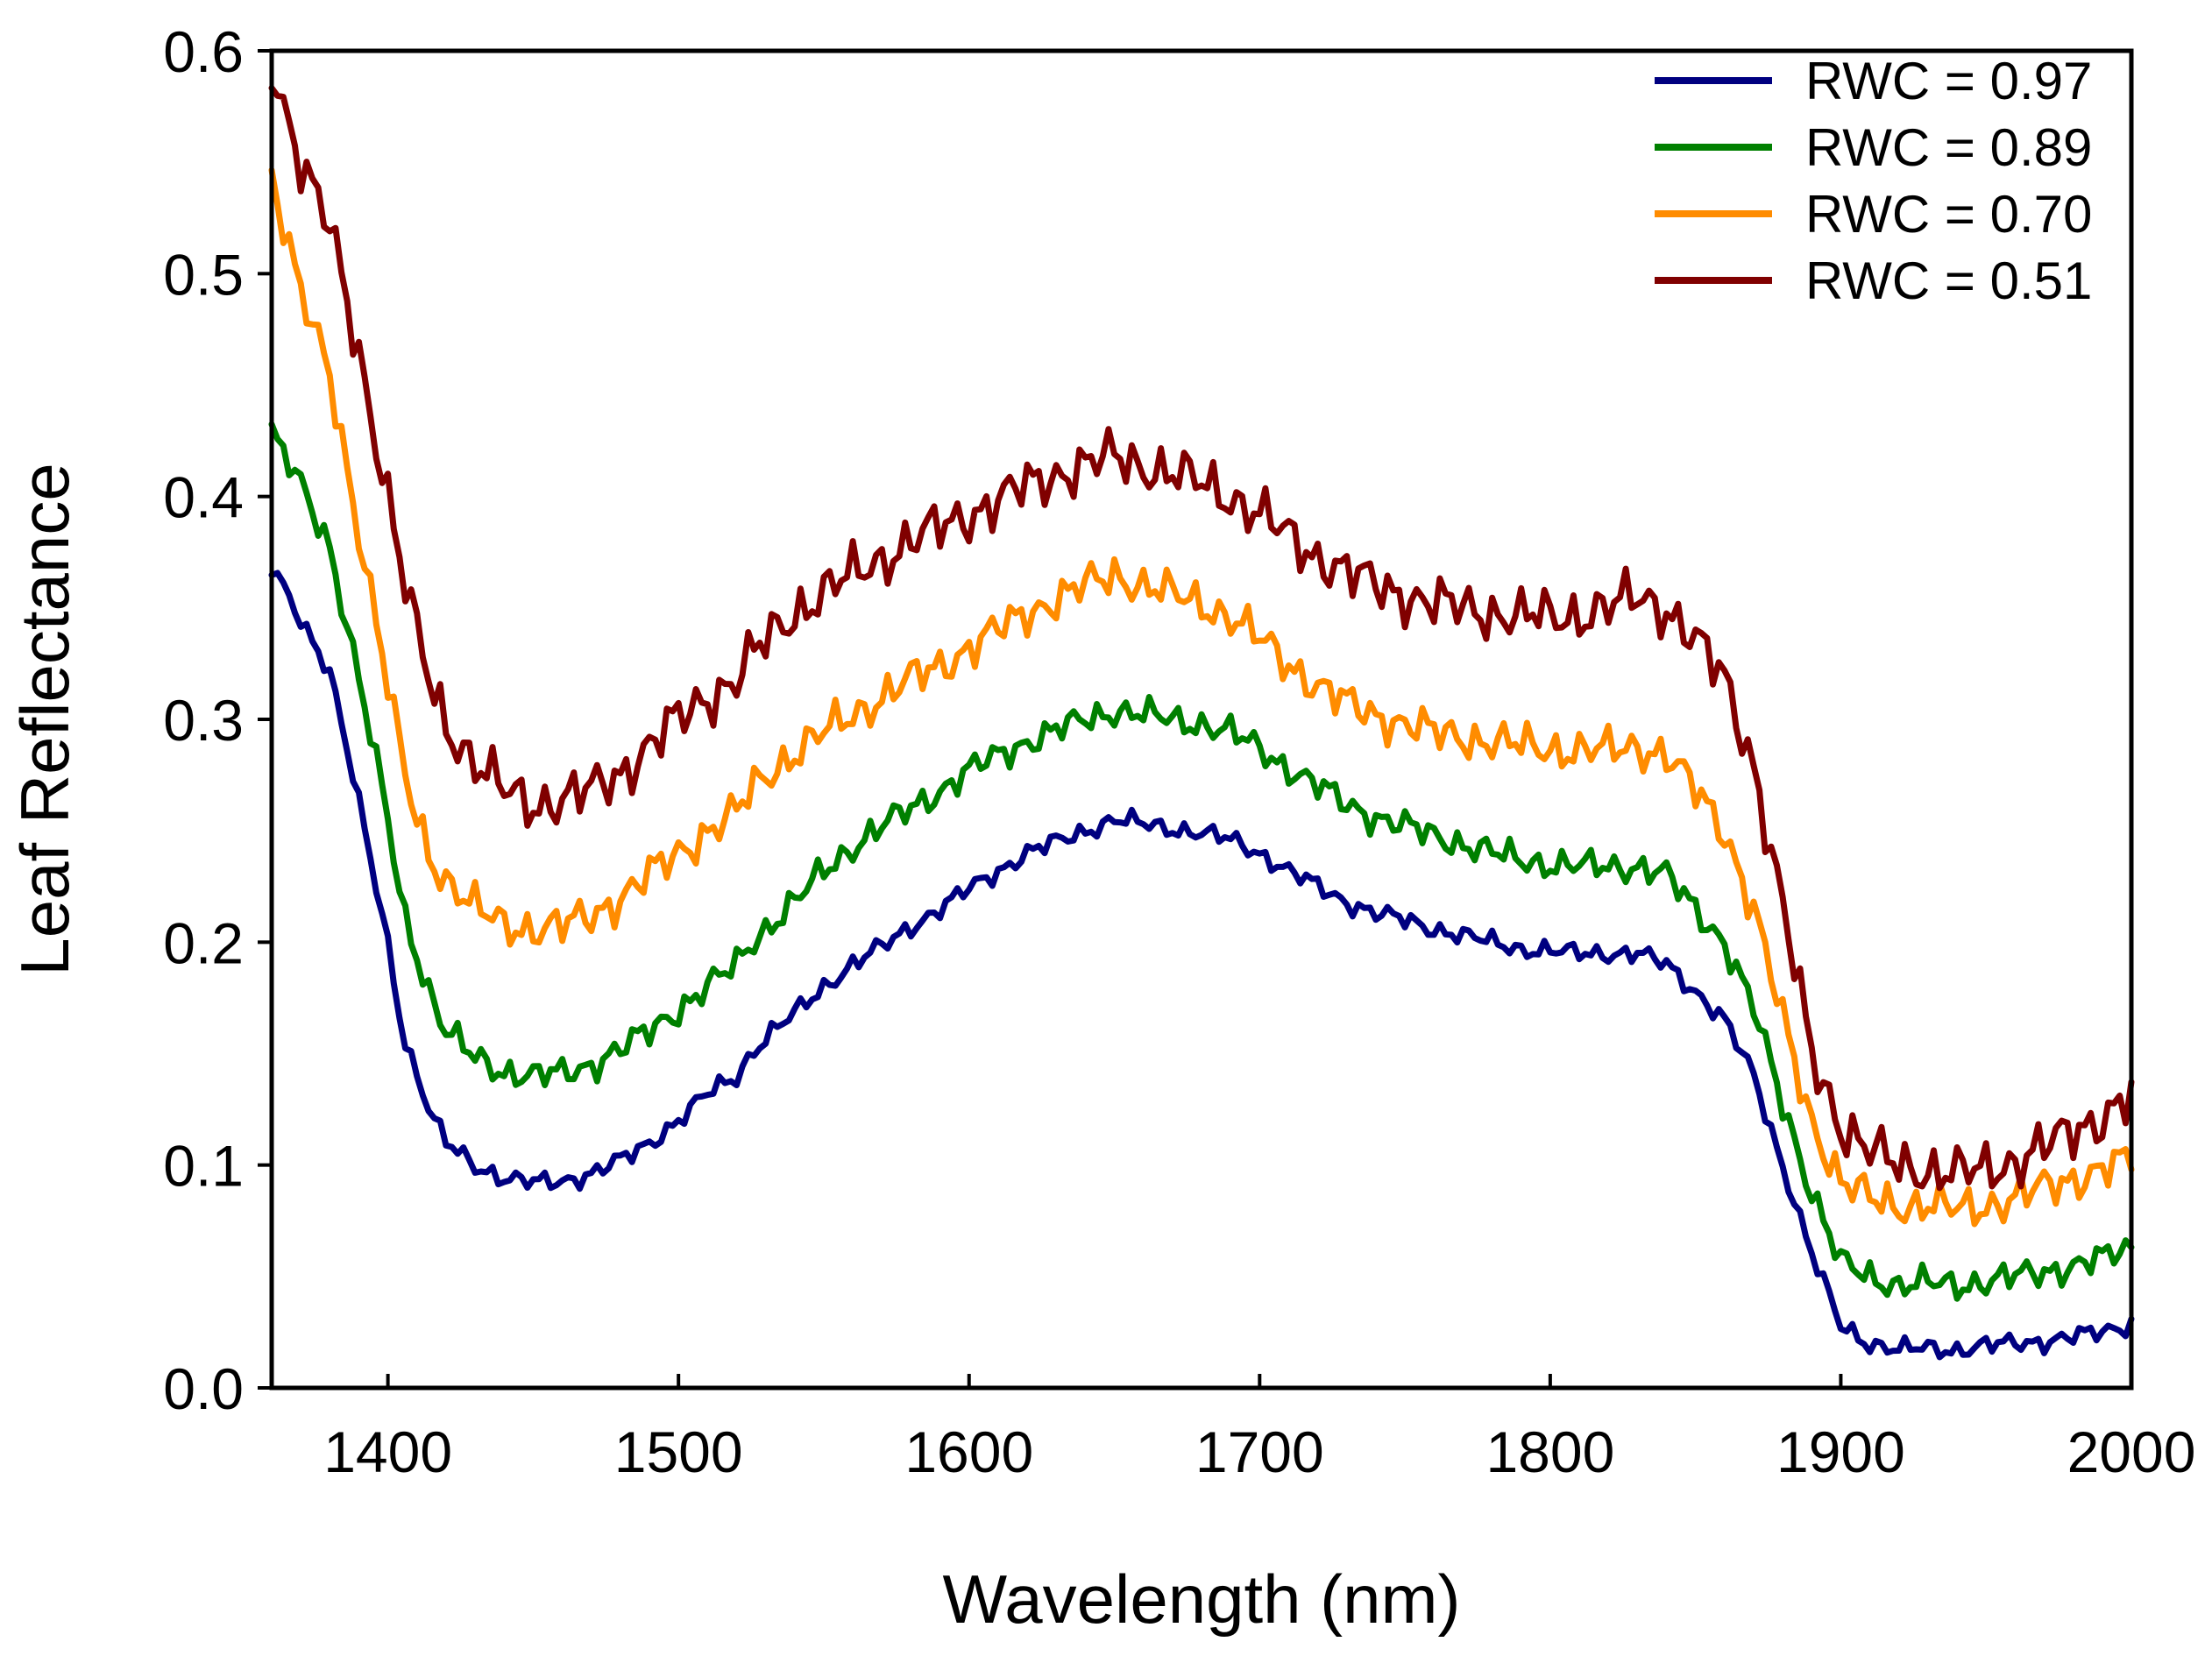  Describe the element at coordinates (265, 719) in the screenshot. I see `y-axis-ticks` at that location.